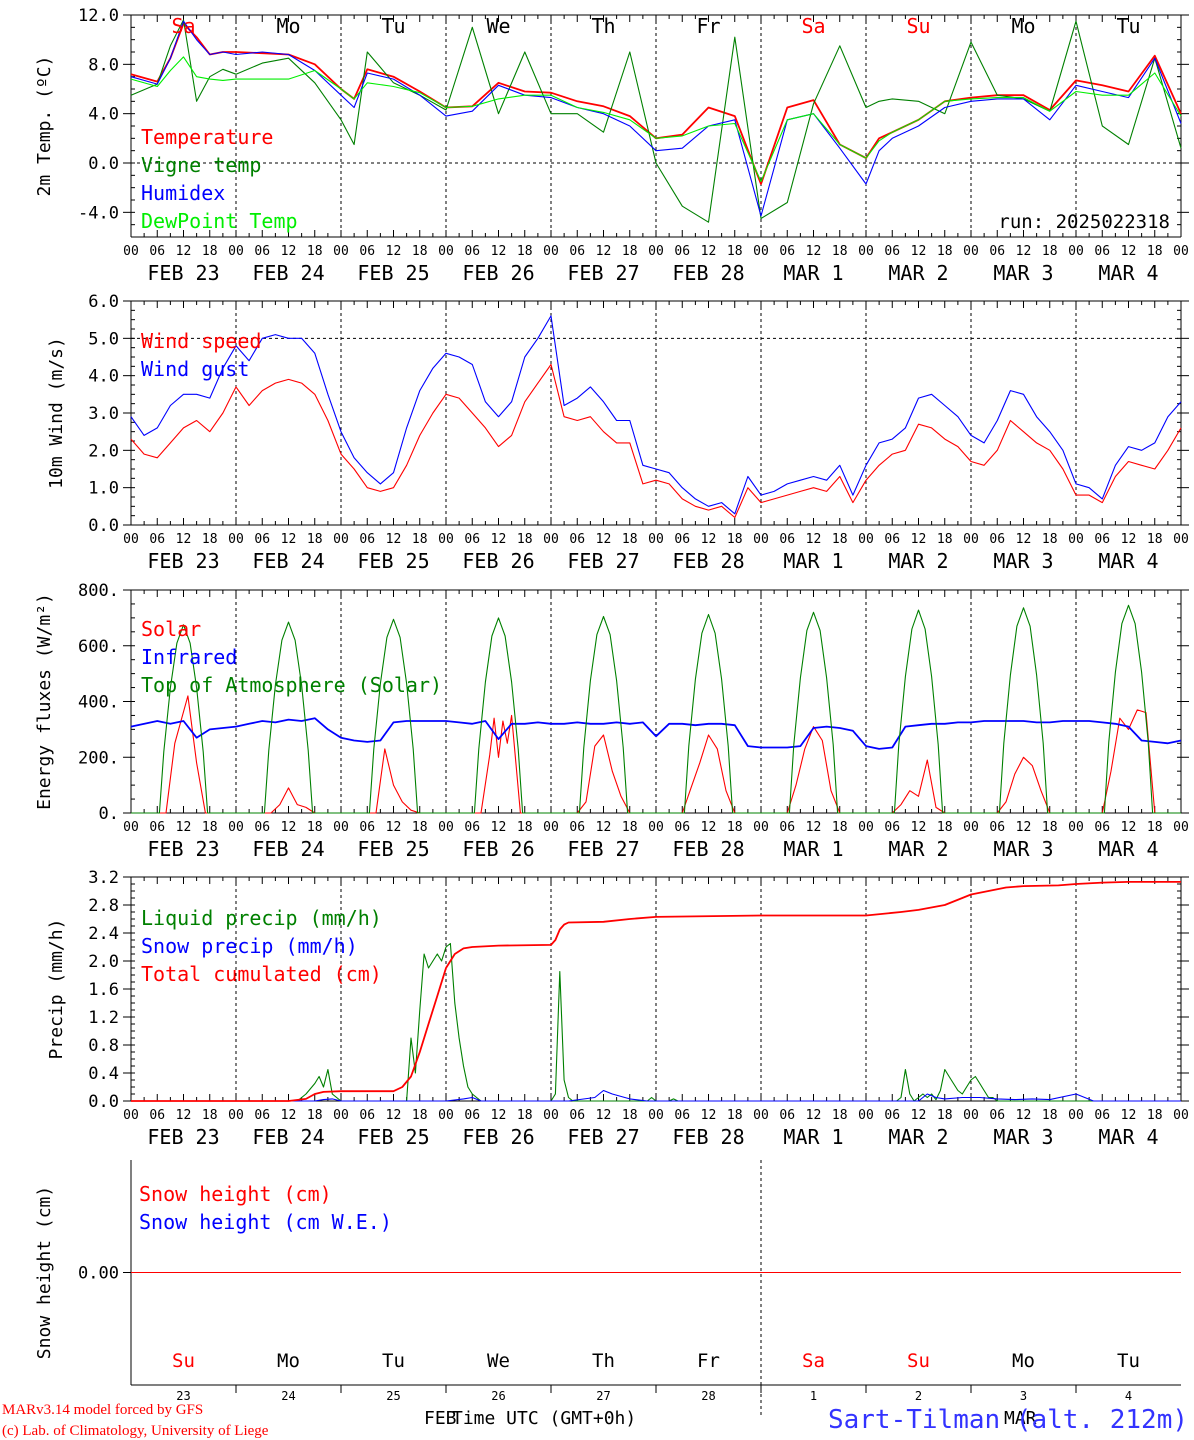 Image resolution: width=1194 pixels, height=1440 pixels. I want to click on precip-ylabel: Precip (mm/h), so click(56, 989).